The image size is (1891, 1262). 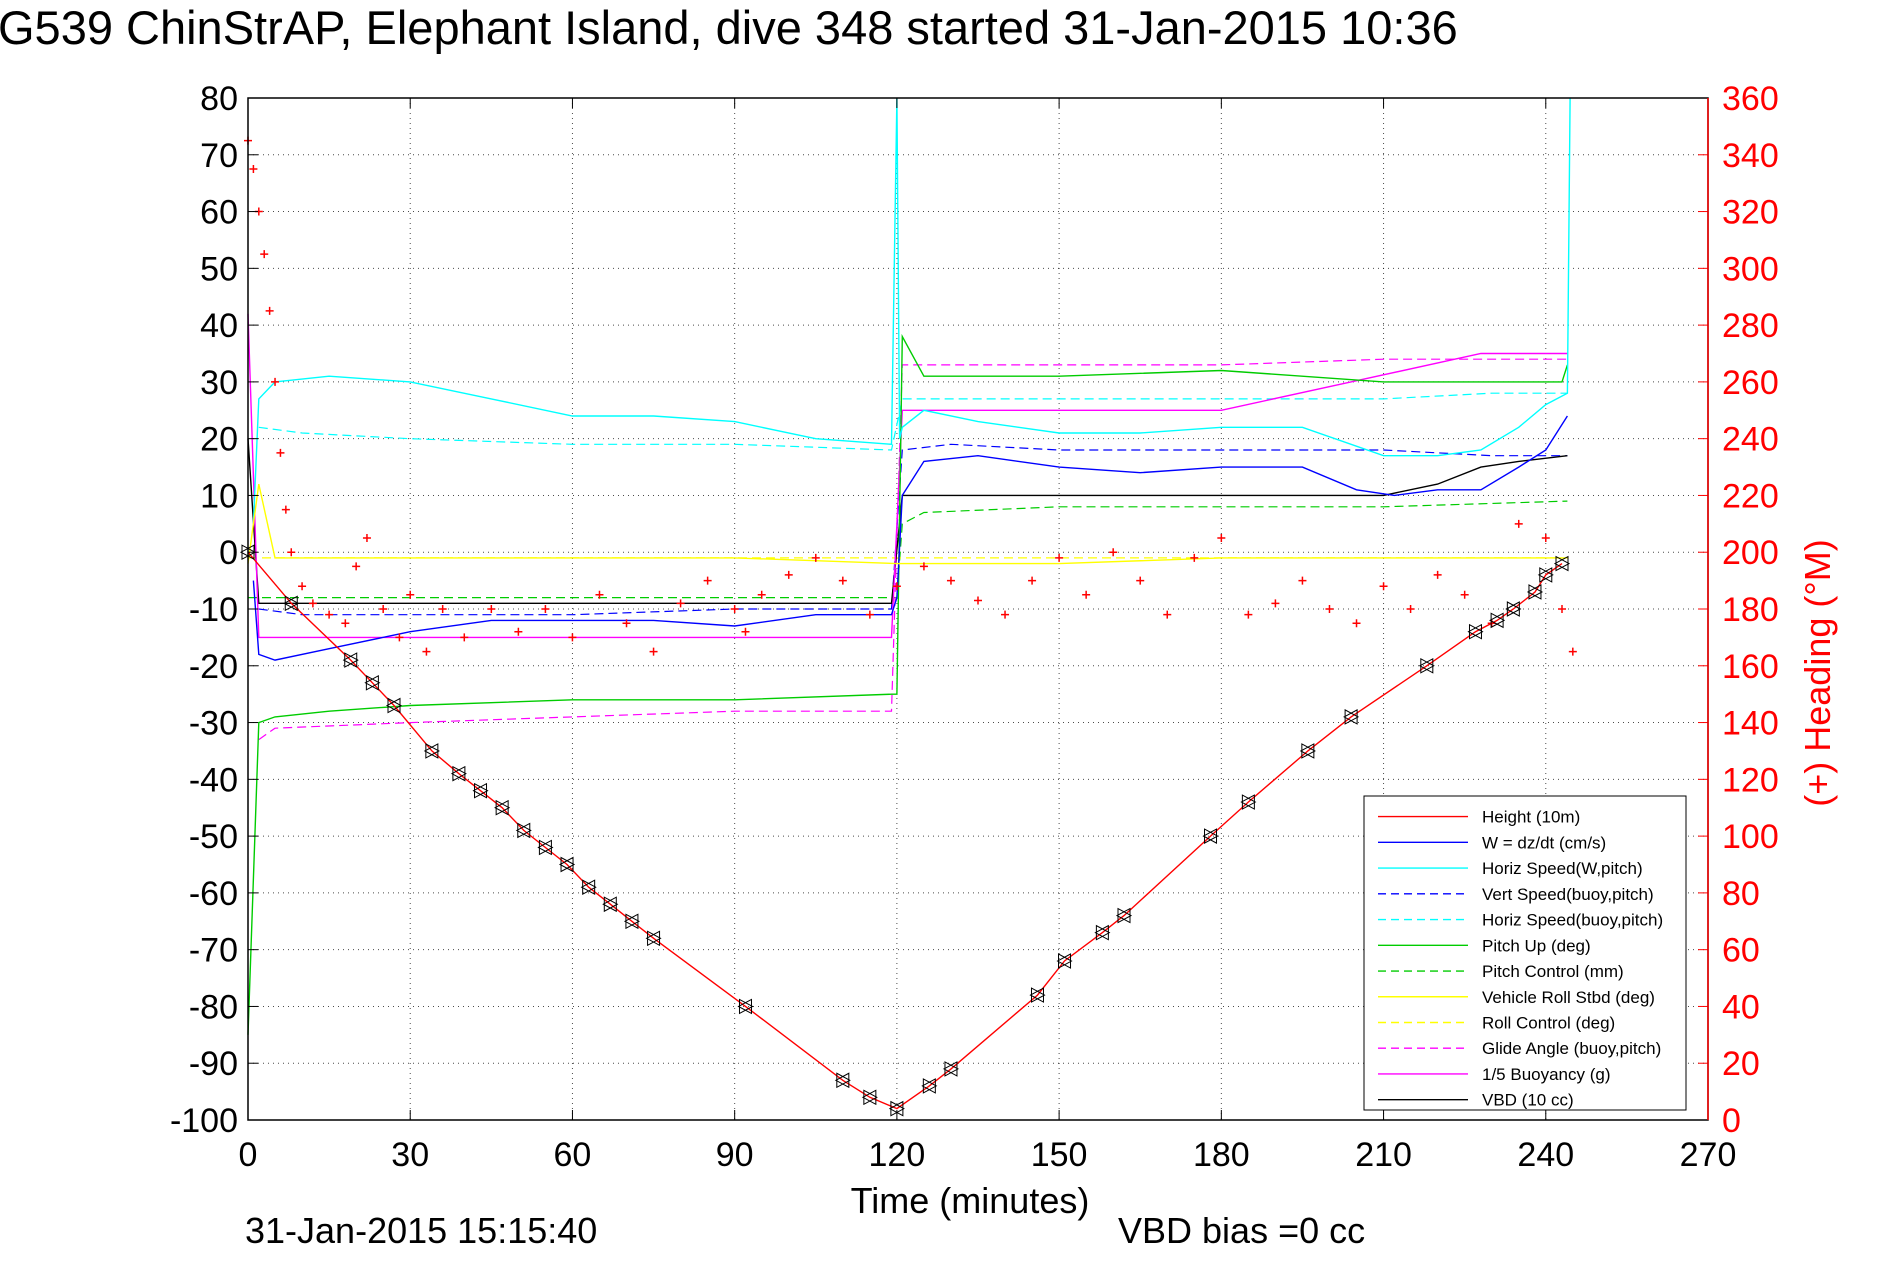 What do you see at coordinates (219, 440) in the screenshot?
I see `y-tick-label-left: 20` at bounding box center [219, 440].